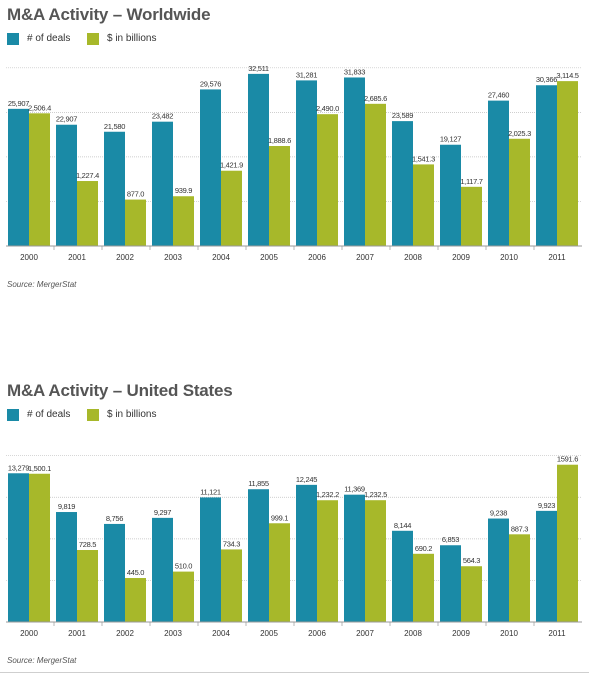 The image size is (589, 673). What do you see at coordinates (120, 390) in the screenshot?
I see `chart-title: M&A Activity – United States` at bounding box center [120, 390].